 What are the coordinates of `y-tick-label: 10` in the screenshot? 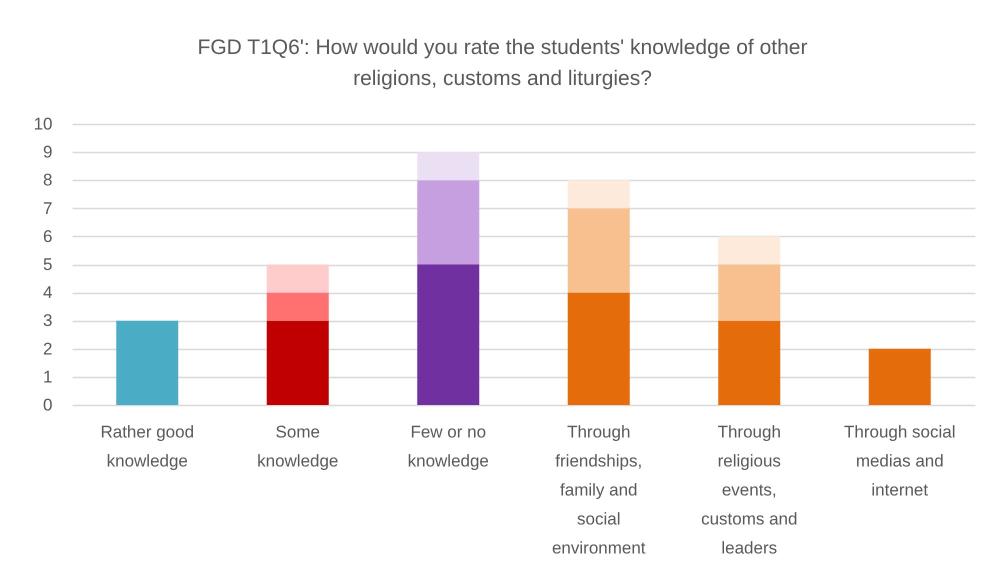 It's located at (43, 124).